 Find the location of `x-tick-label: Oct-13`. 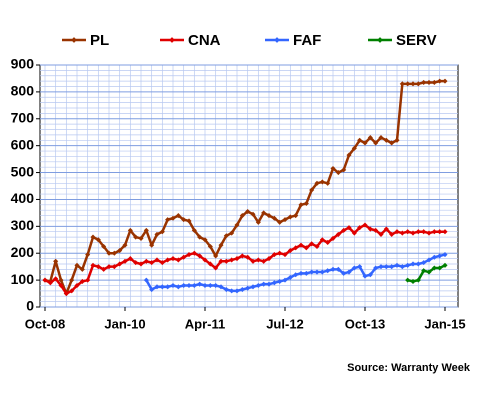

x-tick-label: Oct-13 is located at coordinates (365, 323).